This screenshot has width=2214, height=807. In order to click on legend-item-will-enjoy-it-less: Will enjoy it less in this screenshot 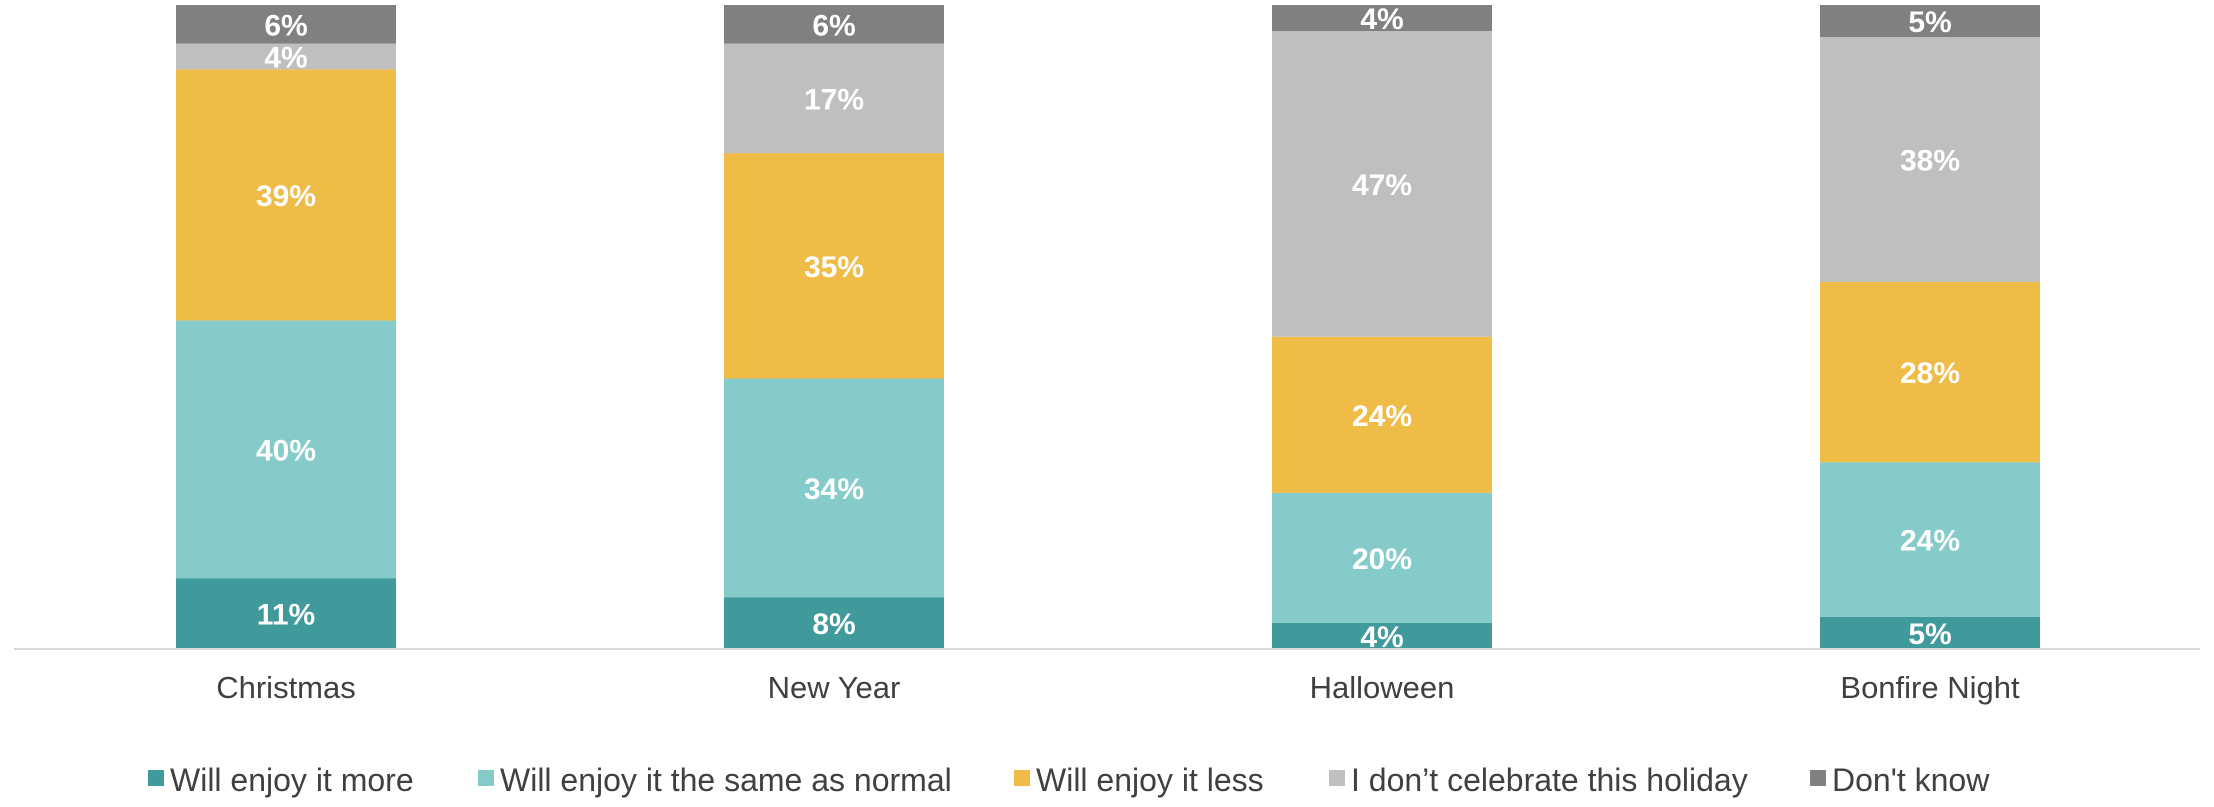, I will do `click(1139, 780)`.